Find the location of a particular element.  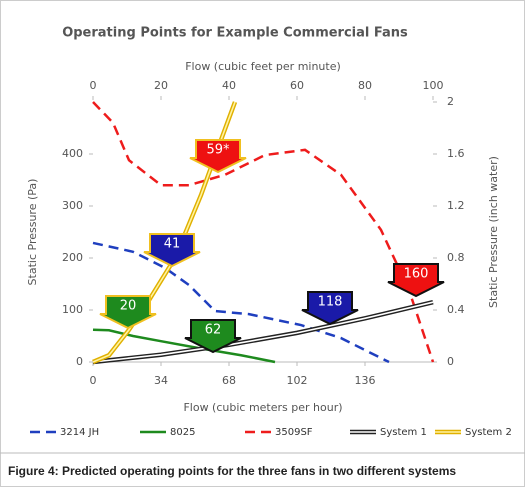

y-tick-label: 0 is located at coordinates (79, 361).